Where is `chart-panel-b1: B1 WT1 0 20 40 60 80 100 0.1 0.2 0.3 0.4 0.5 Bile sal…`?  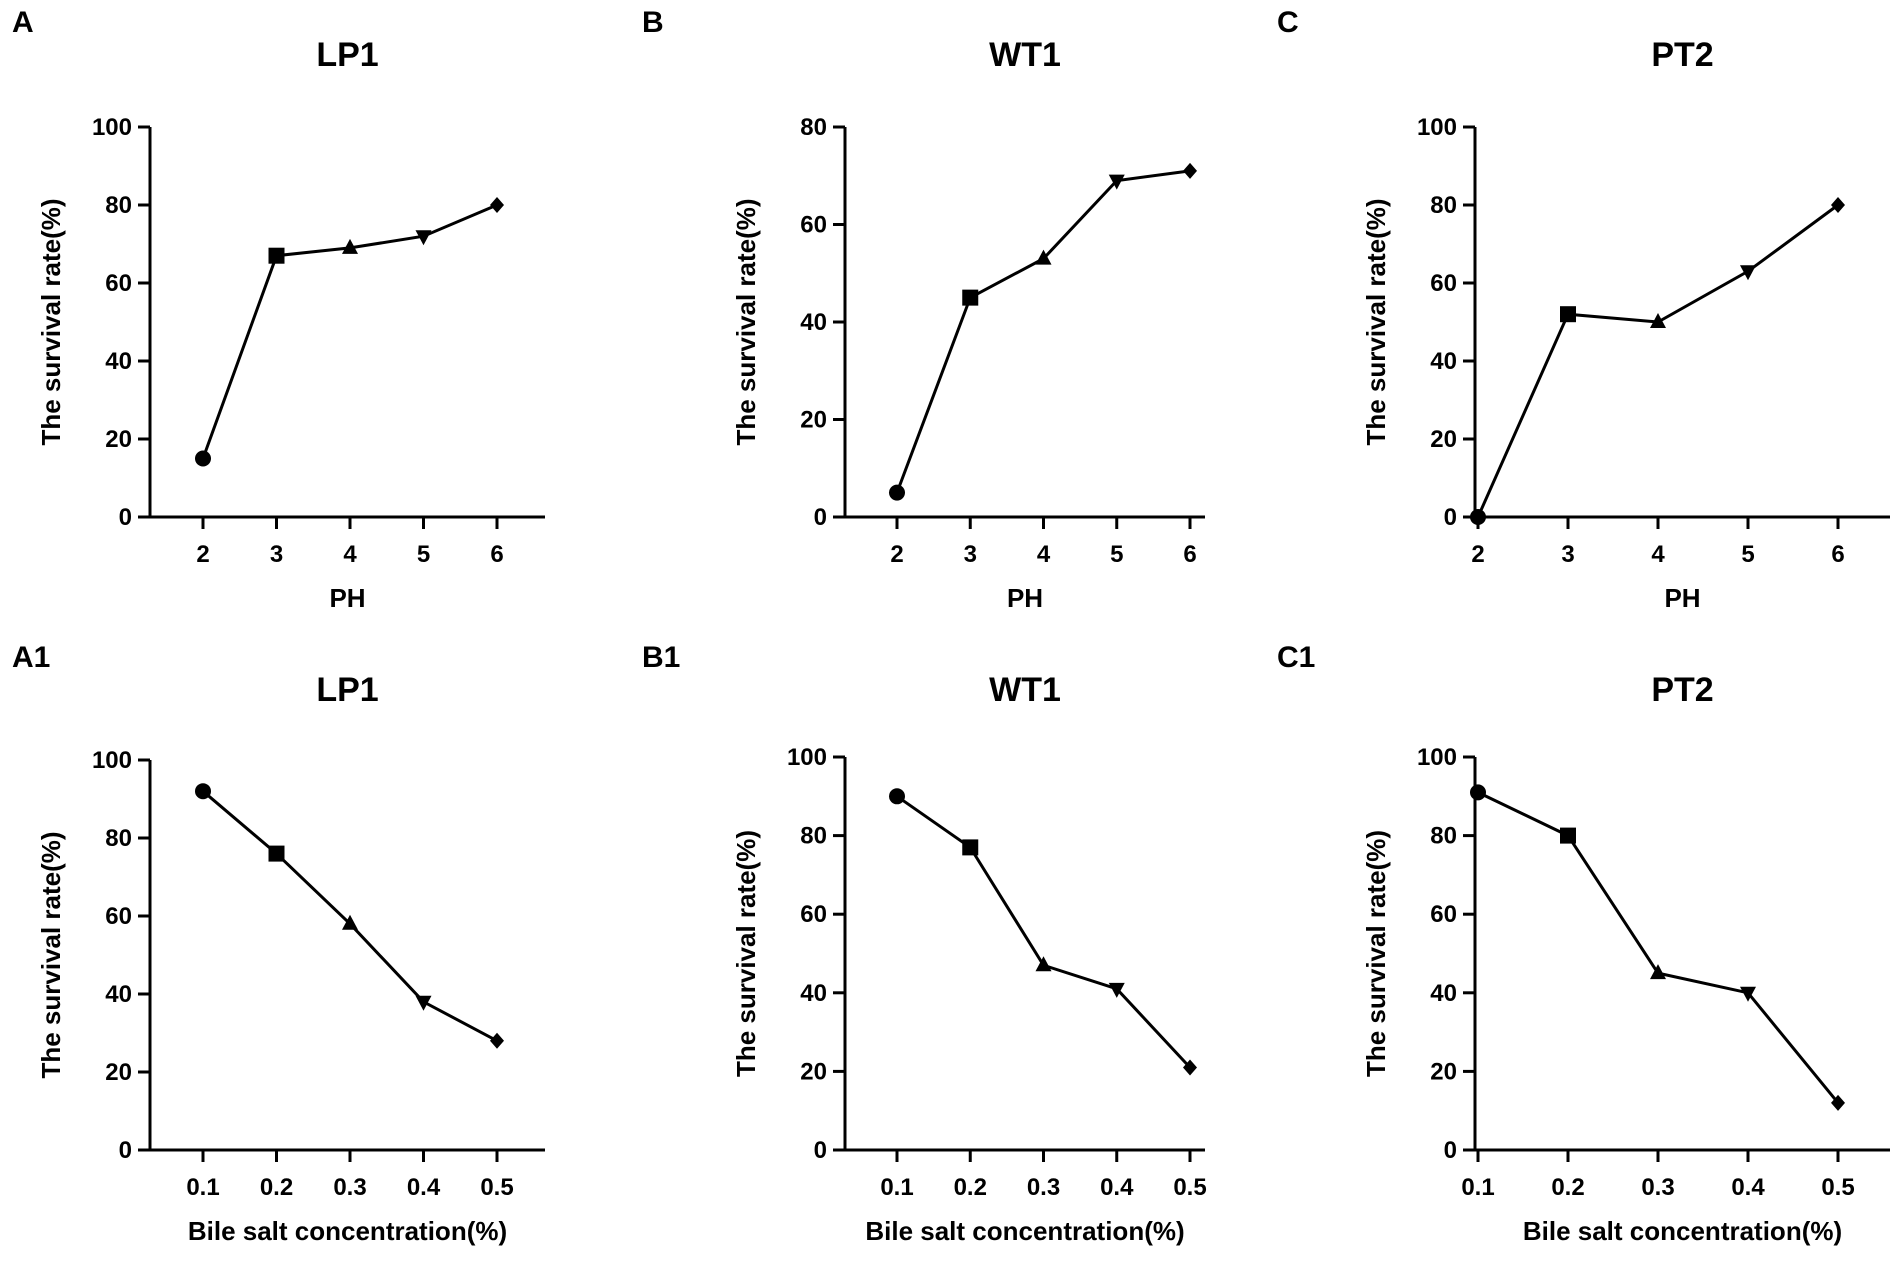
chart-panel-b1: B1 WT1 0 20 40 60 80 100 0.1 0.2 0.3 0.4 0.5 Bile sal… is located at coordinates (924, 943).